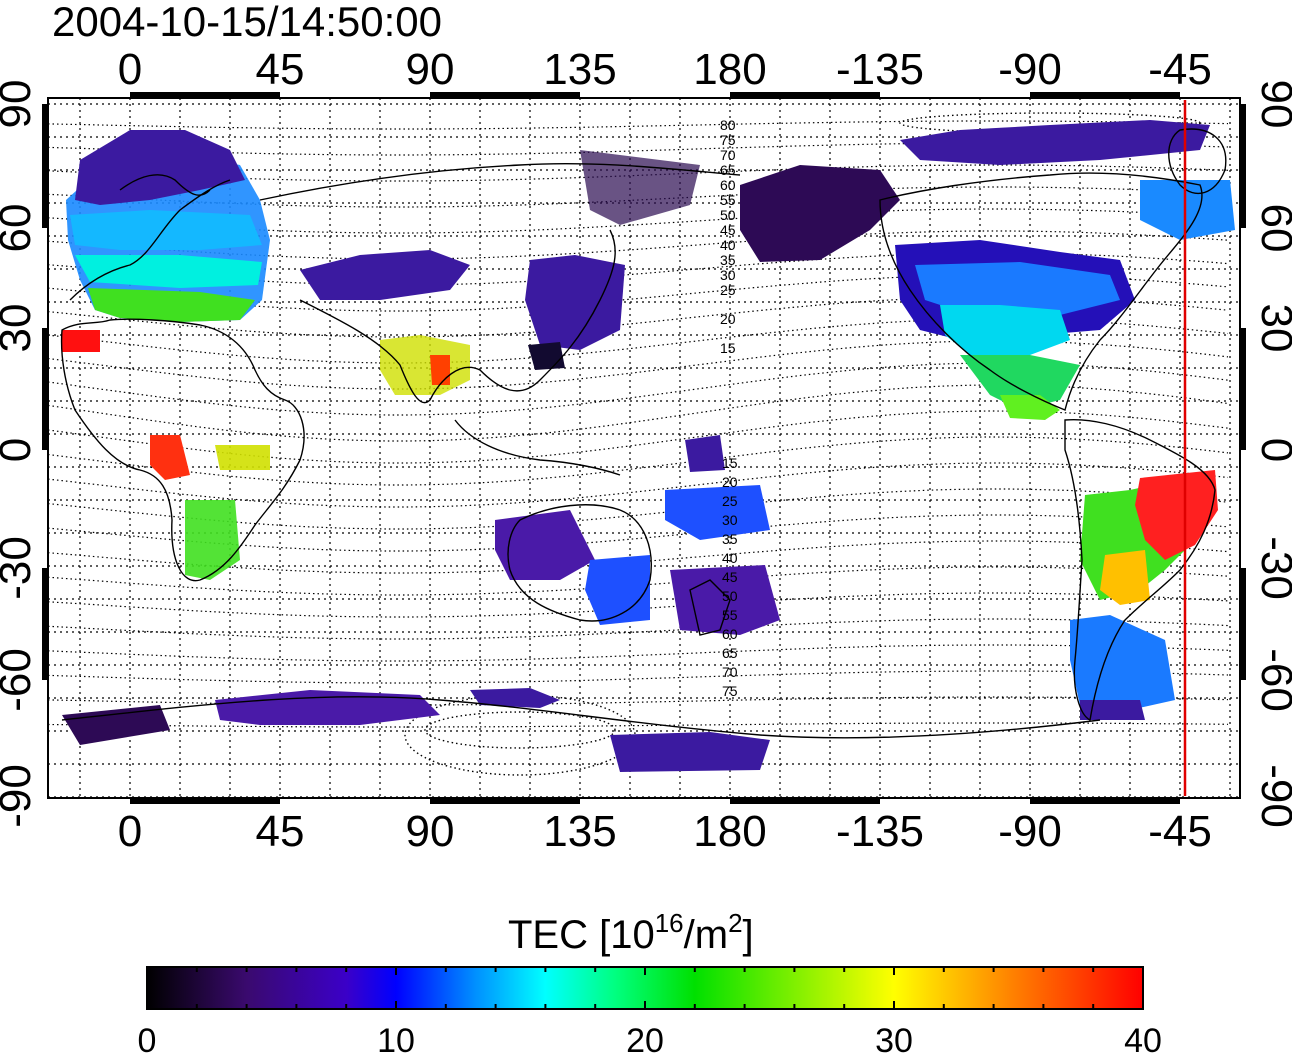 The image size is (1292, 1057). Describe the element at coordinates (665, 831) in the screenshot. I see `lon-ticks-bottom: 0 45 90 135 180 -135 -90 -45` at that location.